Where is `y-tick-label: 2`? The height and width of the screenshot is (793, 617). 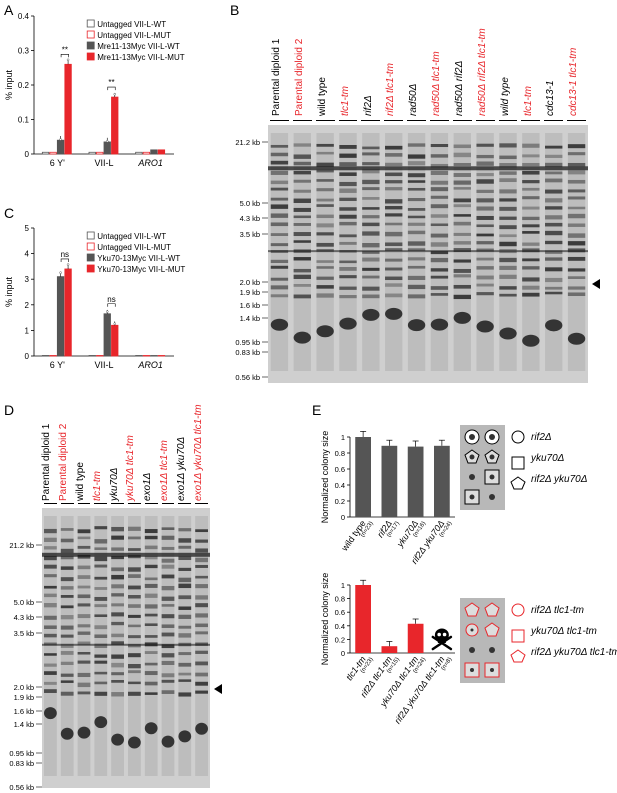 y-tick-label: 2 is located at coordinates (27, 305).